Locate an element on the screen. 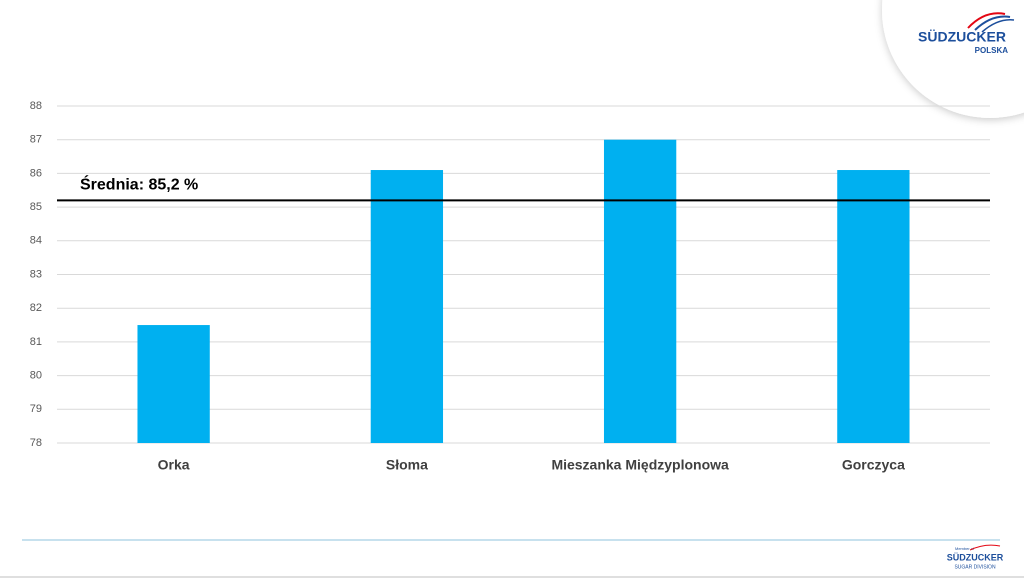 The height and width of the screenshot is (579, 1024). x-tick-label: Mieszanka Międzyplonowa is located at coordinates (640, 465).